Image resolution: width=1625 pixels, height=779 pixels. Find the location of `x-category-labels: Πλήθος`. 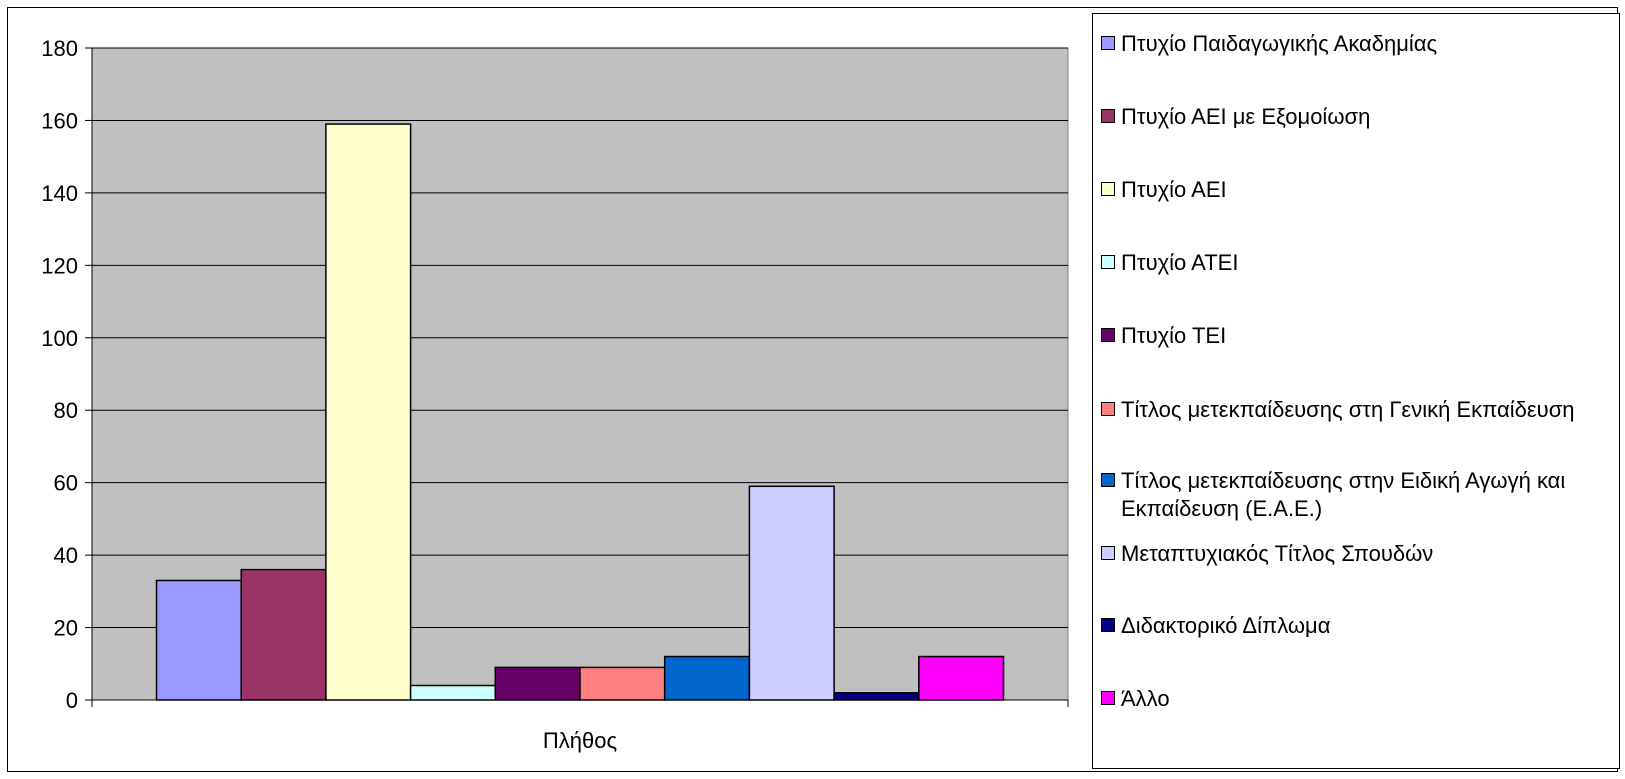

x-category-labels: Πλήθος is located at coordinates (580, 740).